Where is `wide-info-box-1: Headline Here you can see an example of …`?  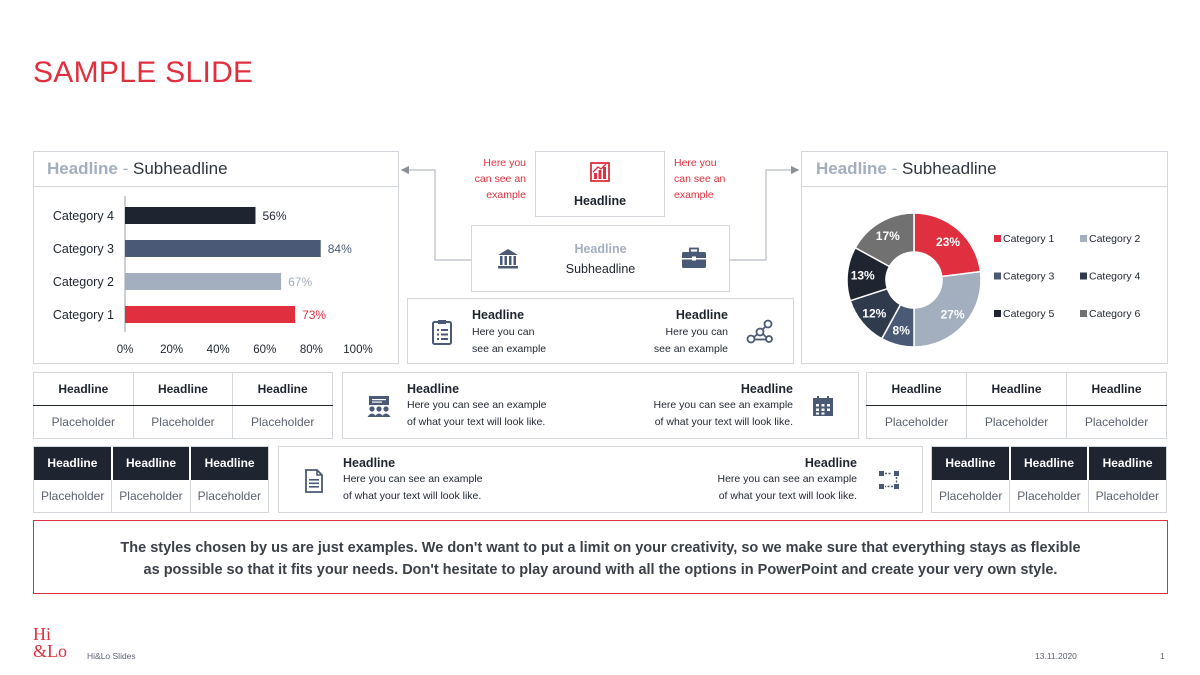
wide-info-box-1: Headline Here you can see an example of … is located at coordinates (600, 405).